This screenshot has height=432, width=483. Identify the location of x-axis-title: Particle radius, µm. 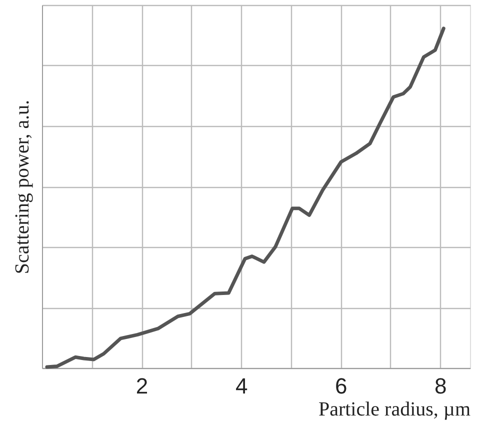
(394, 409).